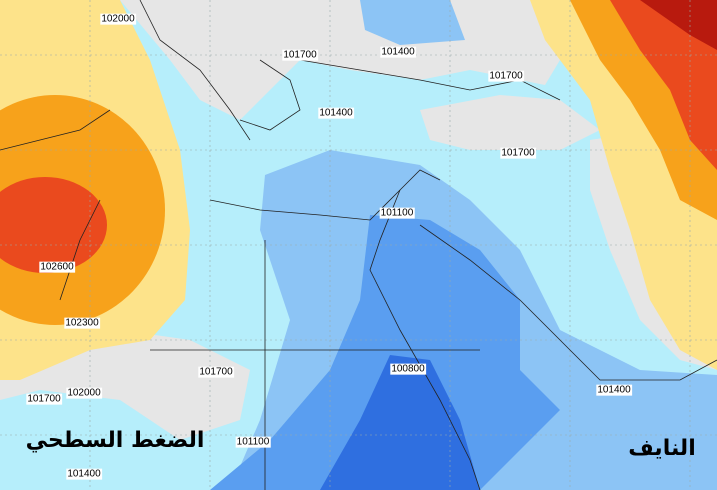 The height and width of the screenshot is (490, 717). I want to click on contour-label: 102600, so click(57, 267).